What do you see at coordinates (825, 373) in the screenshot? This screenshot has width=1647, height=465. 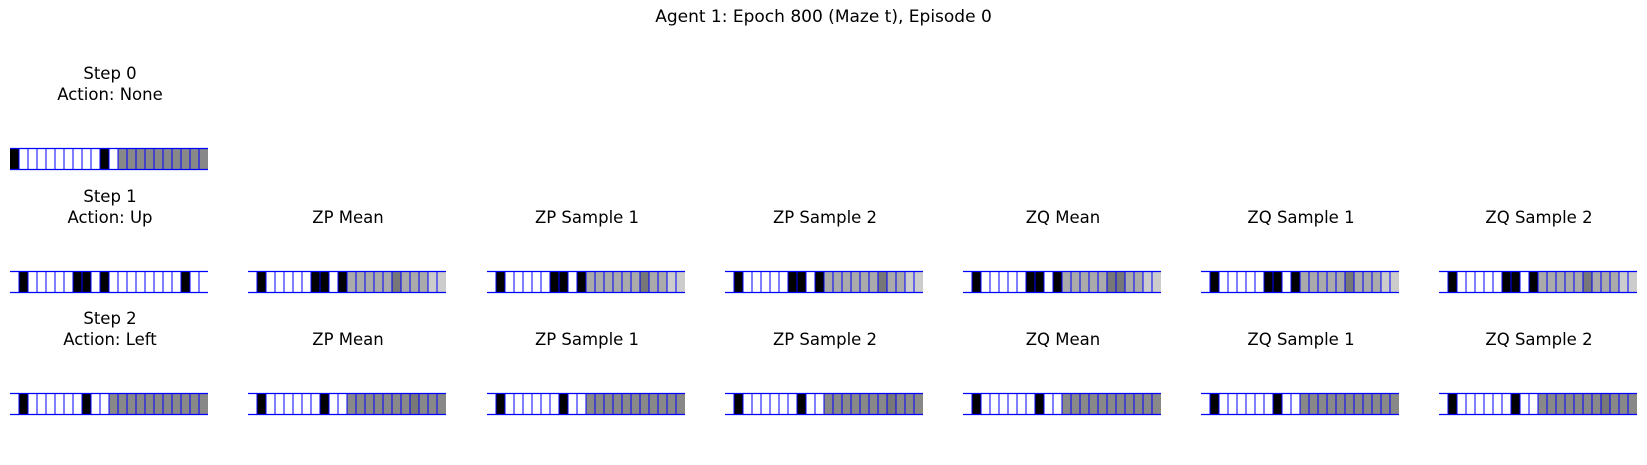 I see `panel-r2-c3: ZP Sample 2` at bounding box center [825, 373].